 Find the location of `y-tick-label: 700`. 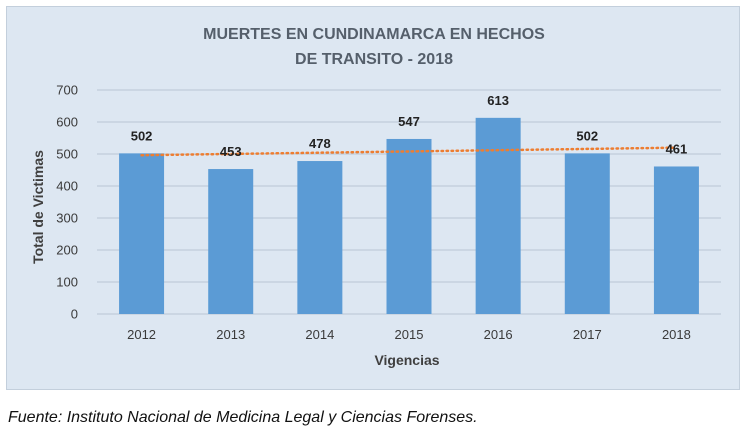

y-tick-label: 700 is located at coordinates (67, 90).